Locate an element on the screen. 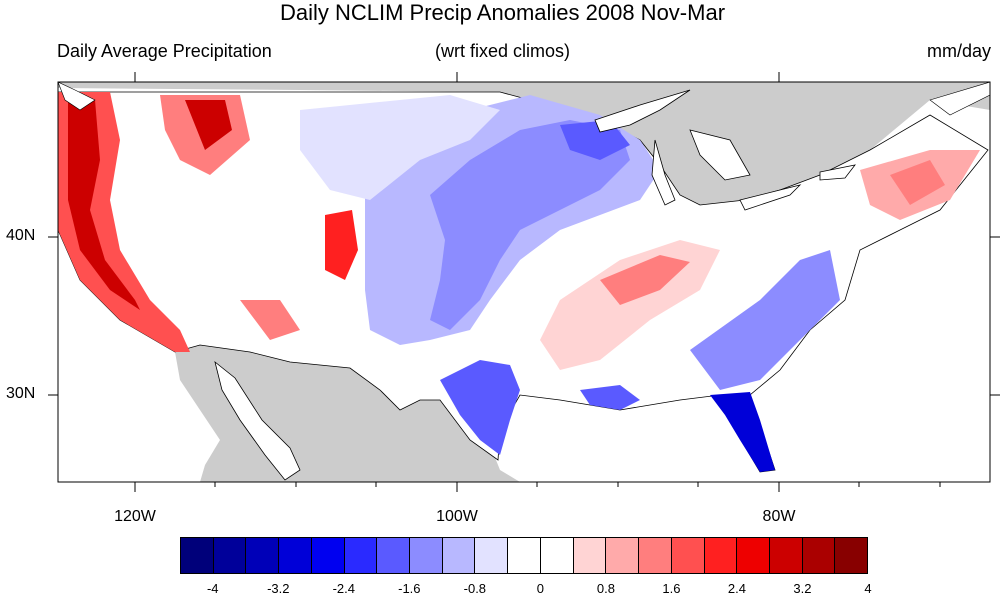 The width and height of the screenshot is (1005, 597). colorbar-label: -3.2 is located at coordinates (278, 588).